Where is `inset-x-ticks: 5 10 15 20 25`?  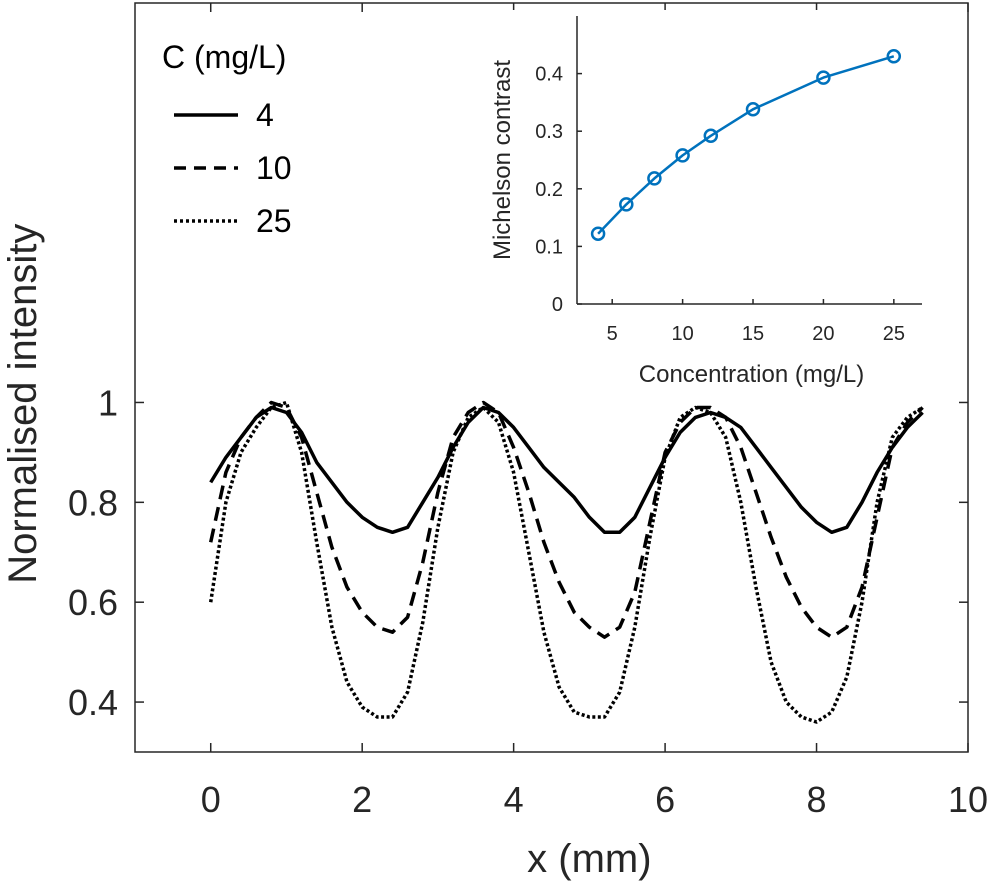 inset-x-ticks: 5 10 15 20 25 is located at coordinates (756, 322).